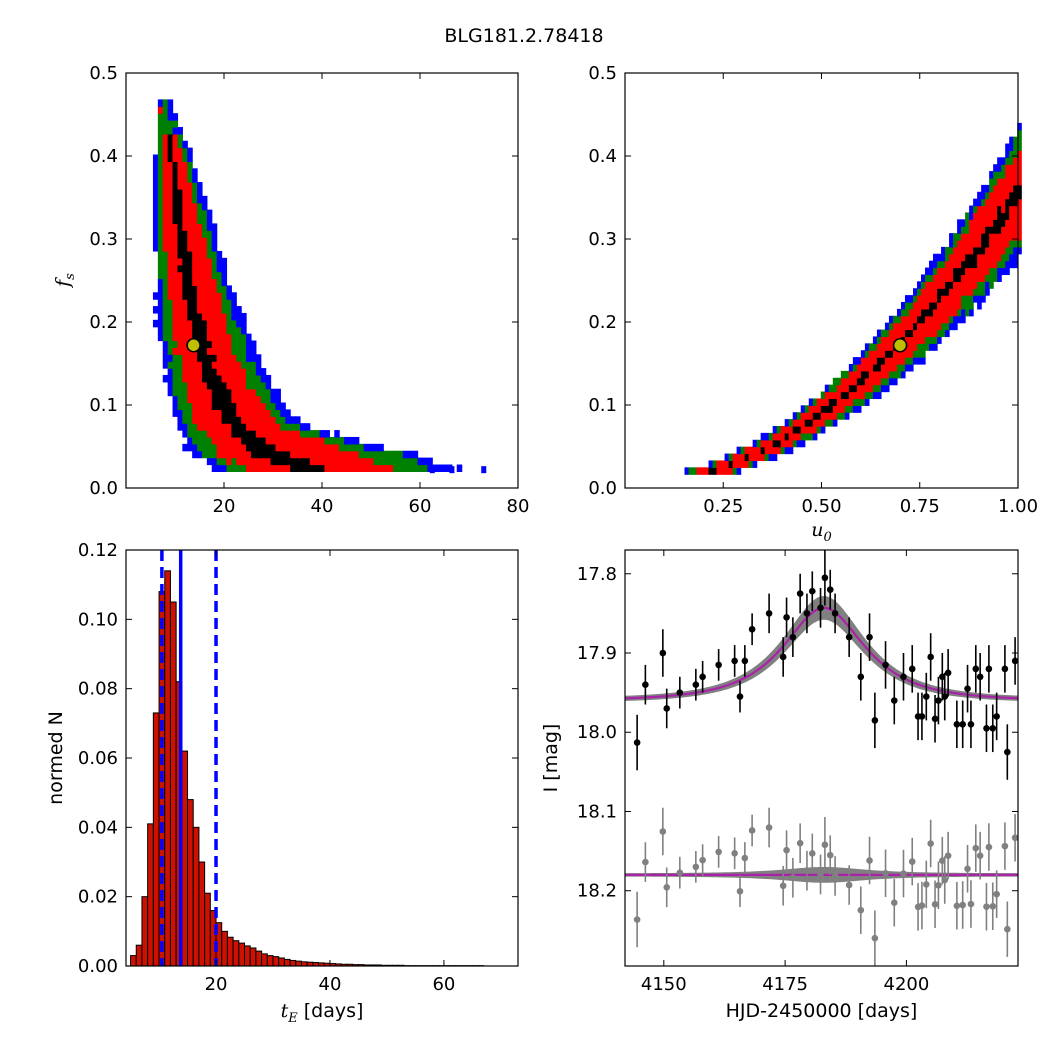  Describe the element at coordinates (821, 653) in the screenshot. I see `model-curve` at that location.